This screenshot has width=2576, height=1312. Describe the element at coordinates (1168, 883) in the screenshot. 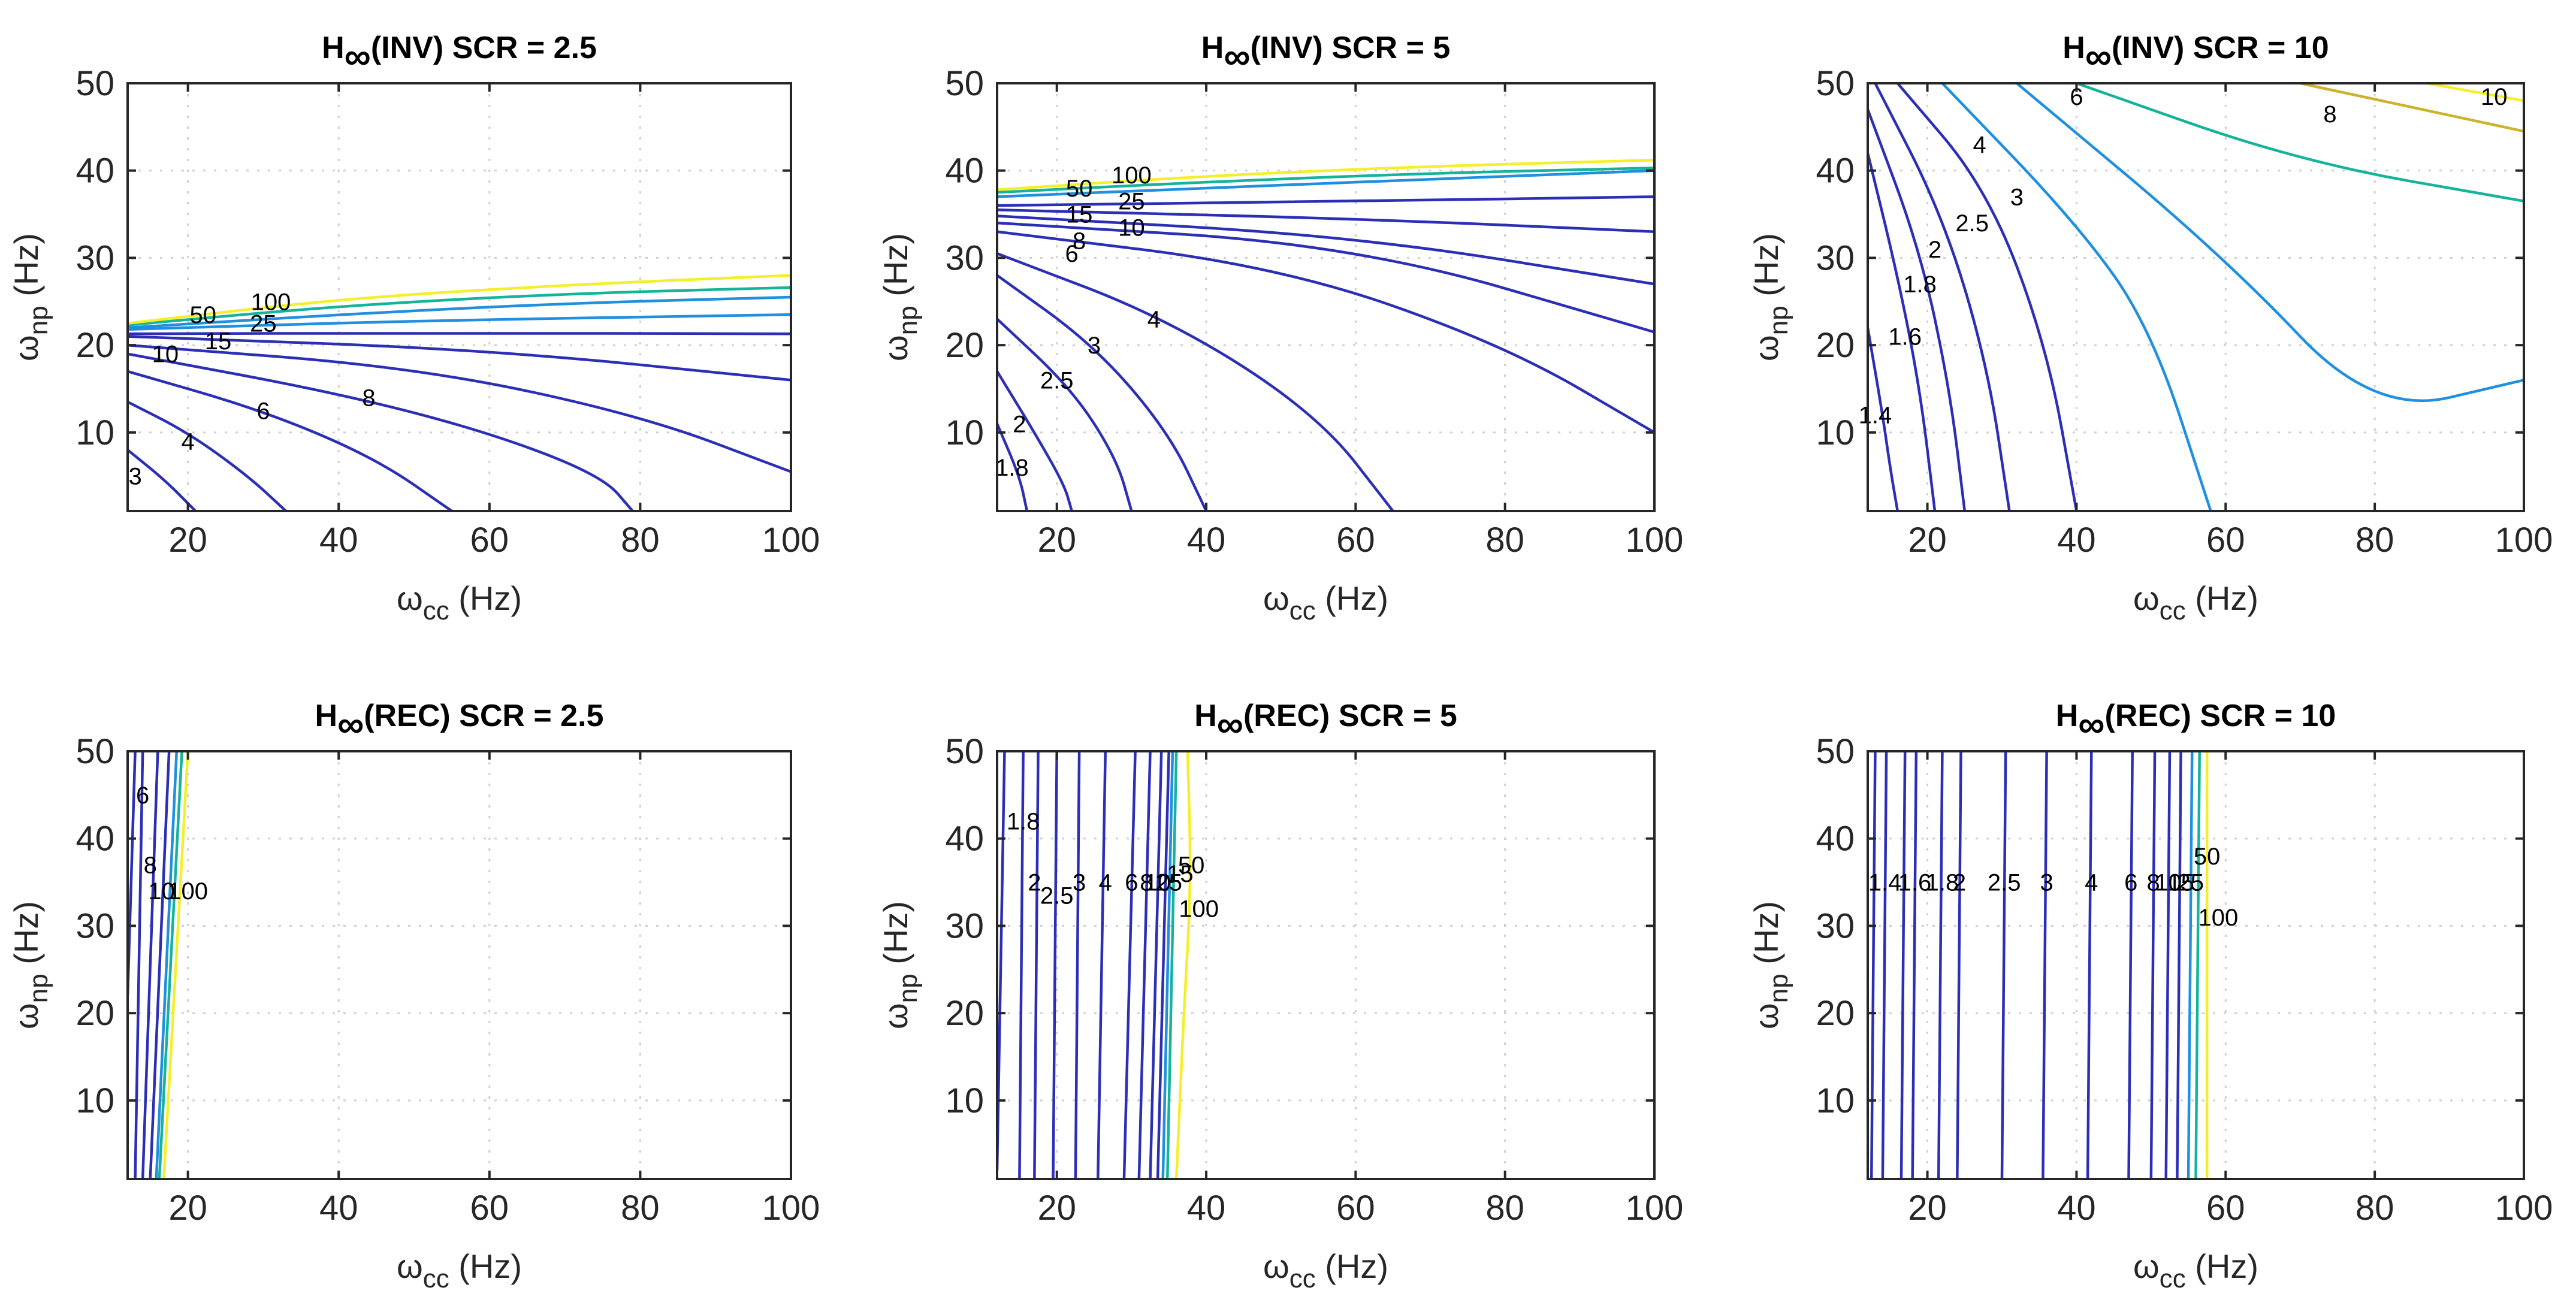

I see `contour-label-25: 25` at that location.